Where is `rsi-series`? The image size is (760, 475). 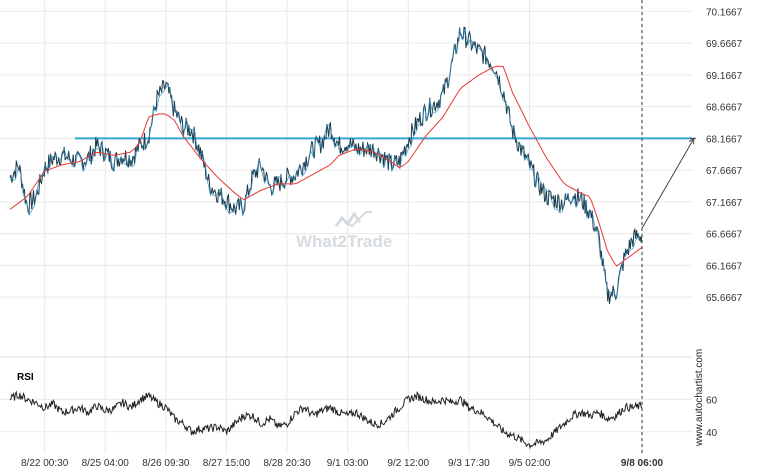
rsi-series is located at coordinates (326, 420).